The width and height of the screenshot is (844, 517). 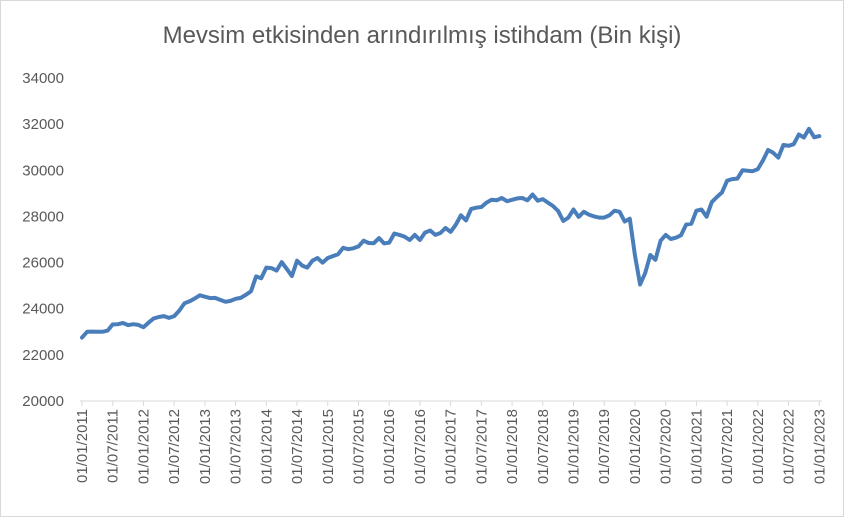 I want to click on x-tick-label: 01/07/2019, so click(x=604, y=446).